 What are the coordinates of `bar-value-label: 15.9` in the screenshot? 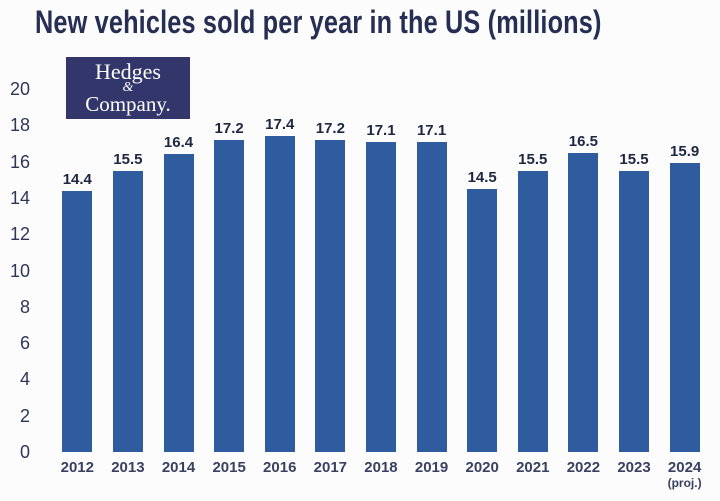 It's located at (685, 152).